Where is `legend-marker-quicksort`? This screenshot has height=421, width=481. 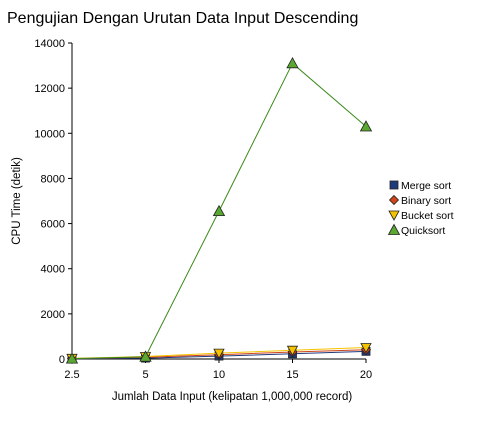
legend-marker-quicksort is located at coordinates (394, 229).